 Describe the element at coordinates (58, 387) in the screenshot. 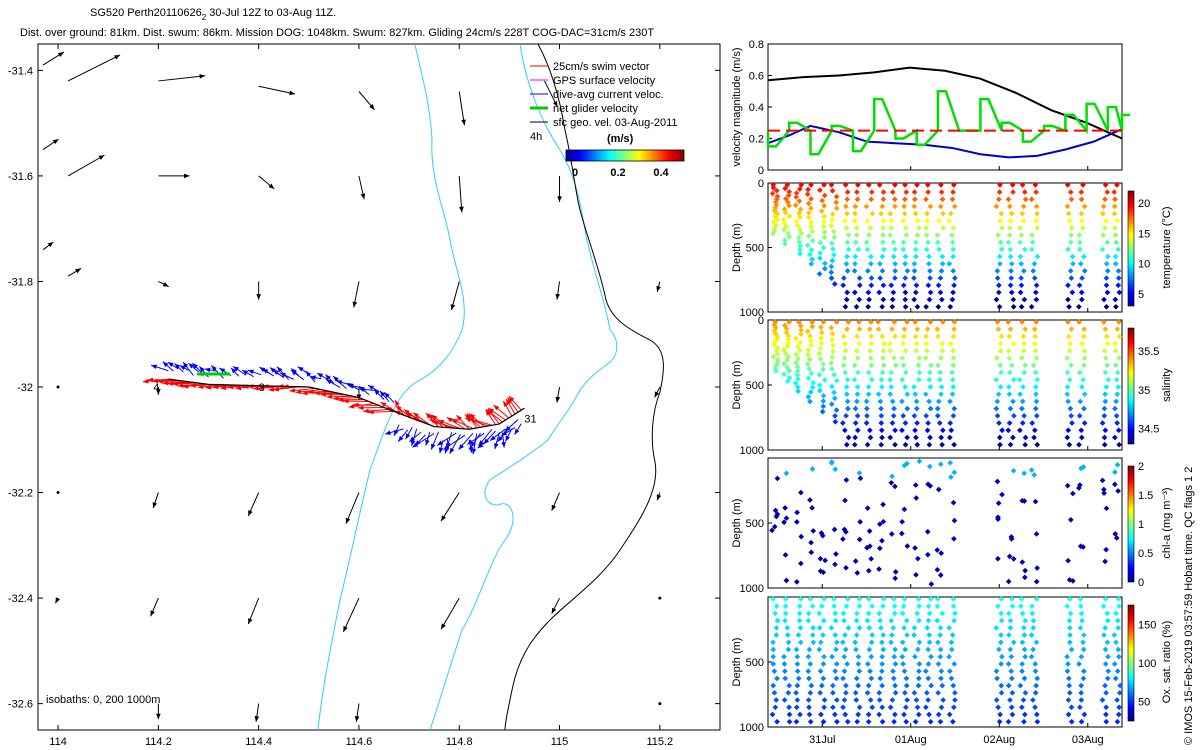

I see `geo-vector` at that location.